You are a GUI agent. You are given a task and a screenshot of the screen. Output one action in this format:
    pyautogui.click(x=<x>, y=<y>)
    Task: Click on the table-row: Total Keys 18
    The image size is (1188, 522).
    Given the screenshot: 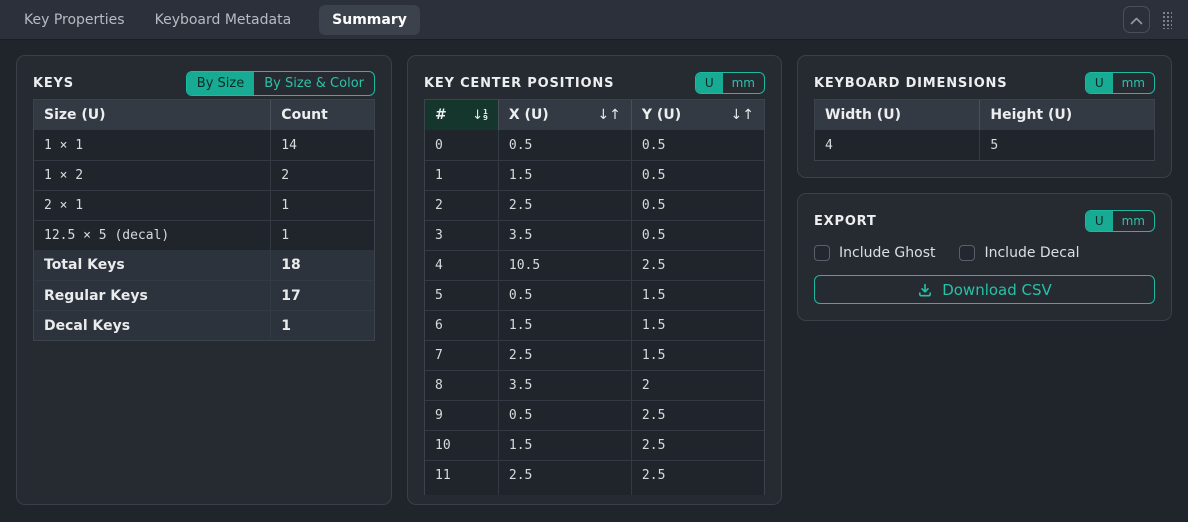 What is the action you would take?
    pyautogui.click(x=204, y=265)
    